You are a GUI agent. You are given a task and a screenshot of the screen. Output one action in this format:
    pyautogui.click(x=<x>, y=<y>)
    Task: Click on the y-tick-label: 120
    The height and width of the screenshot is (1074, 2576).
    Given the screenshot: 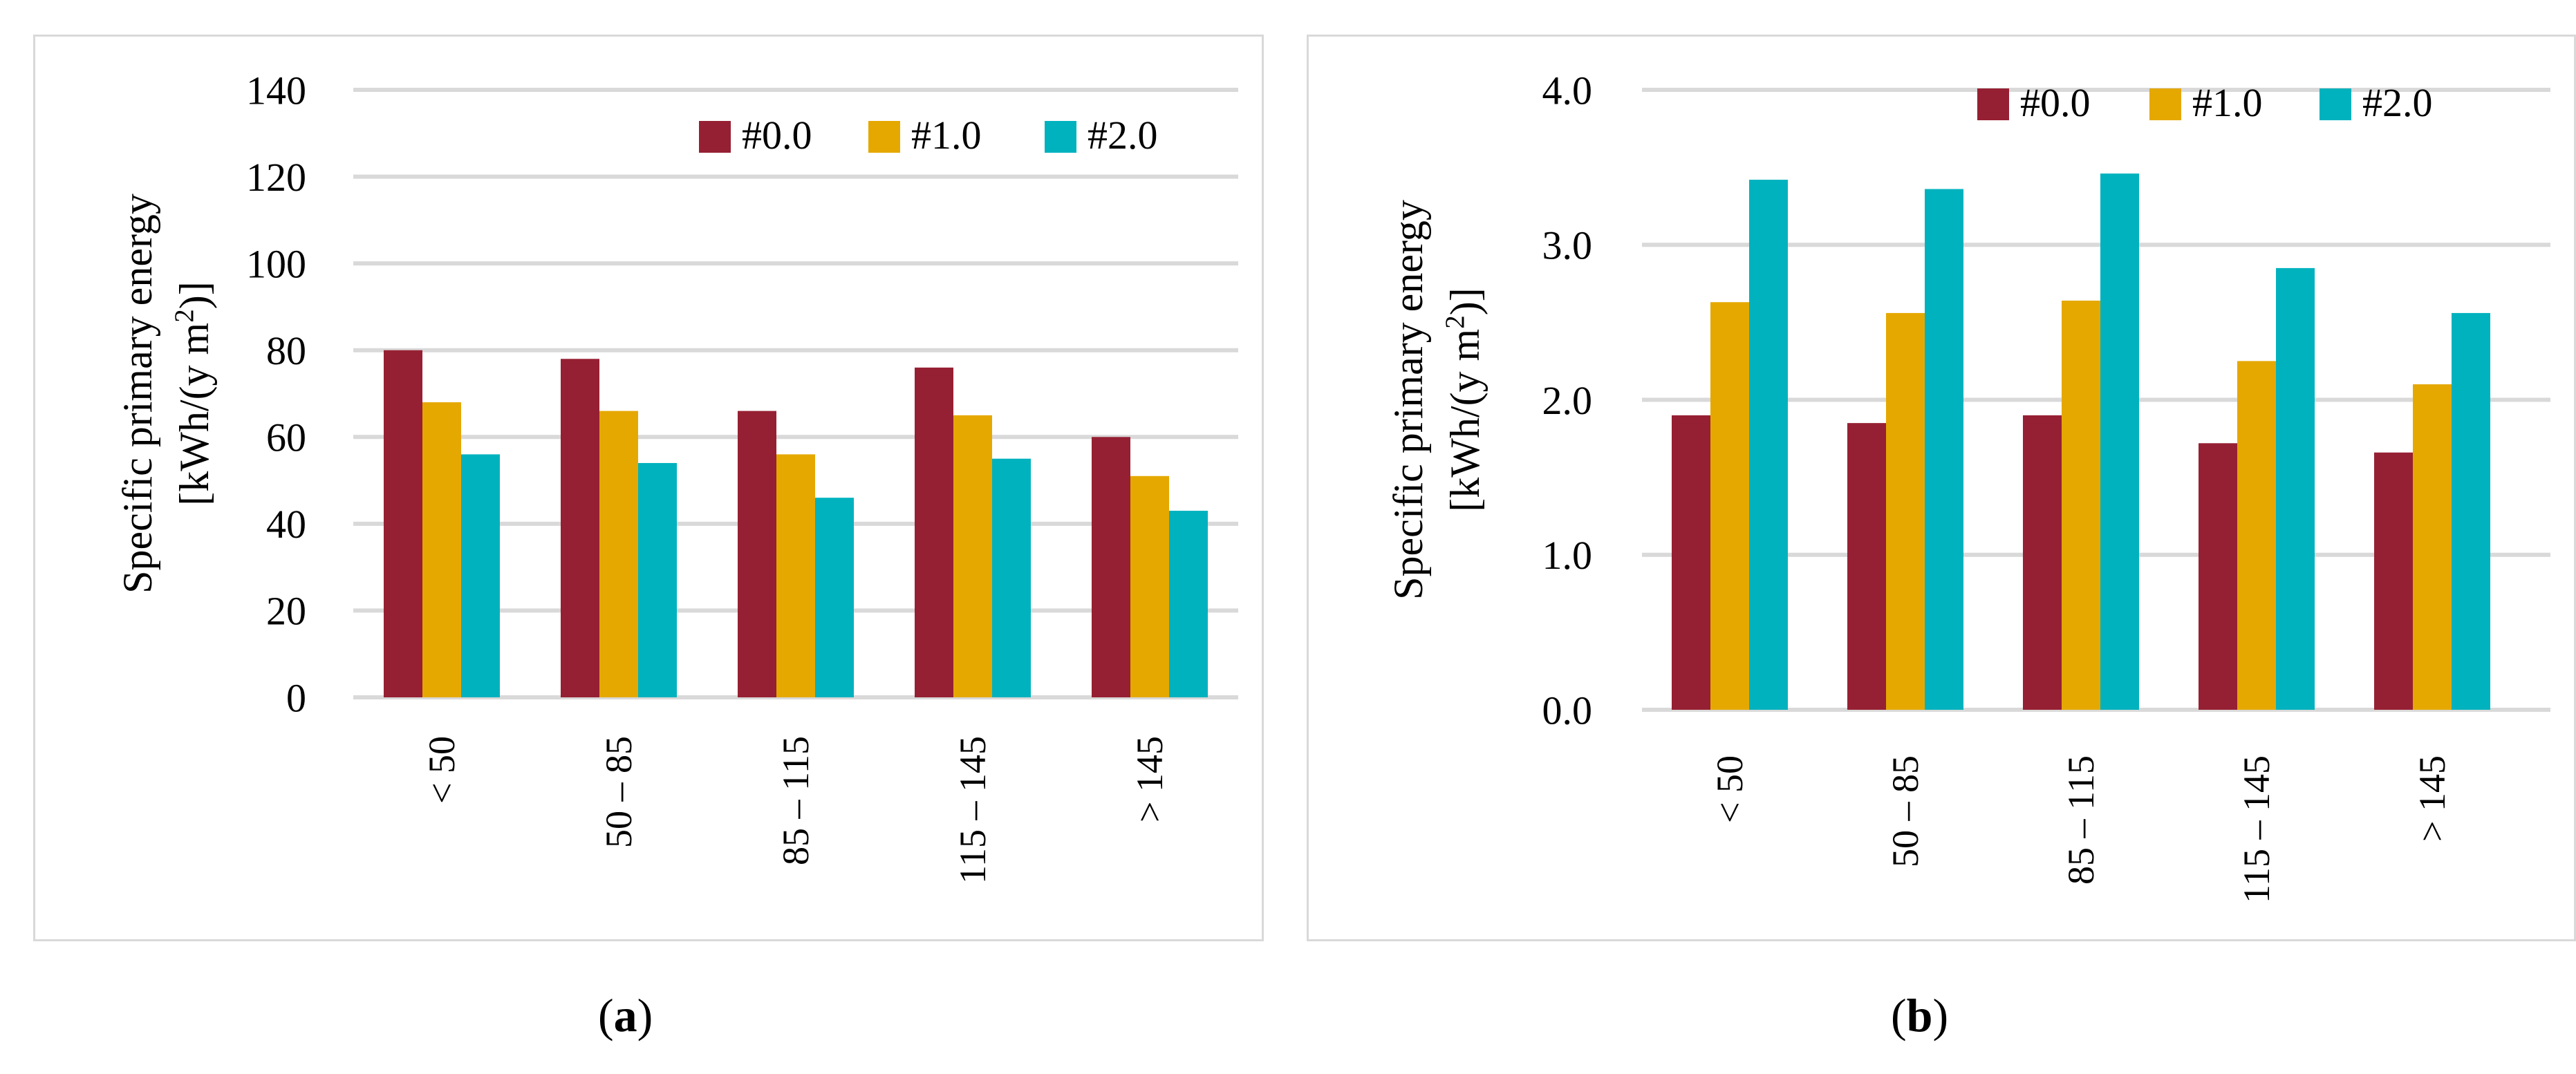 What is the action you would take?
    pyautogui.click(x=276, y=177)
    